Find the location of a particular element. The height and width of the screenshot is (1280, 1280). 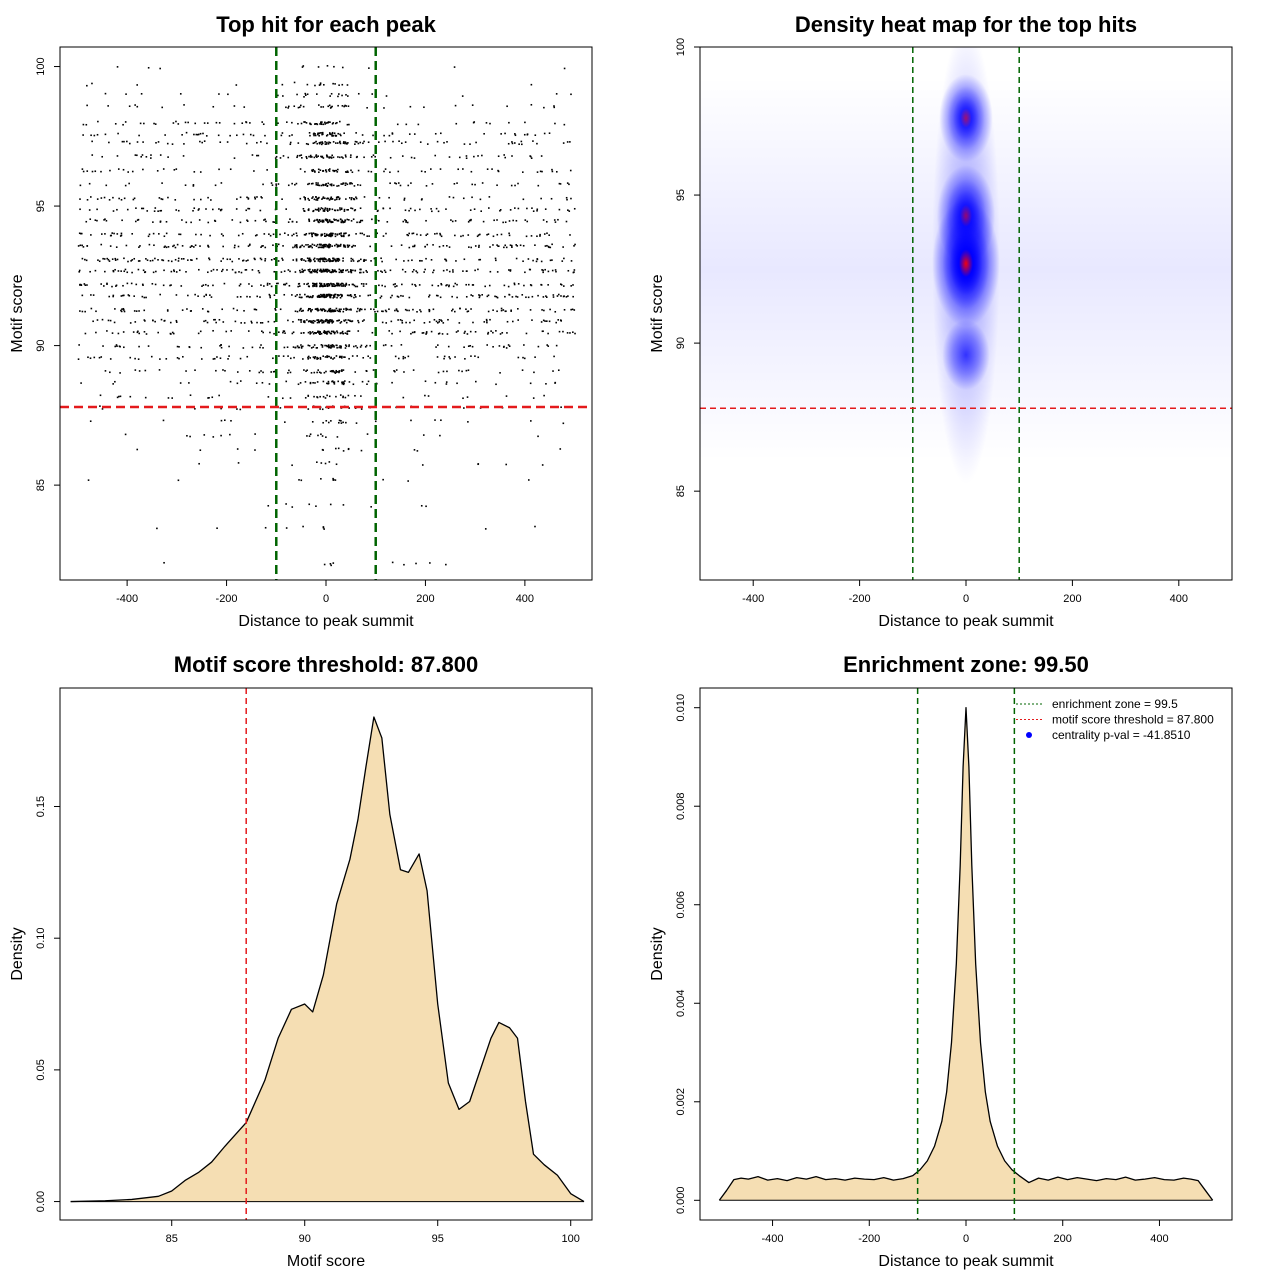

chart-title: Top hit for each peak is located at coordinates (326, 24).